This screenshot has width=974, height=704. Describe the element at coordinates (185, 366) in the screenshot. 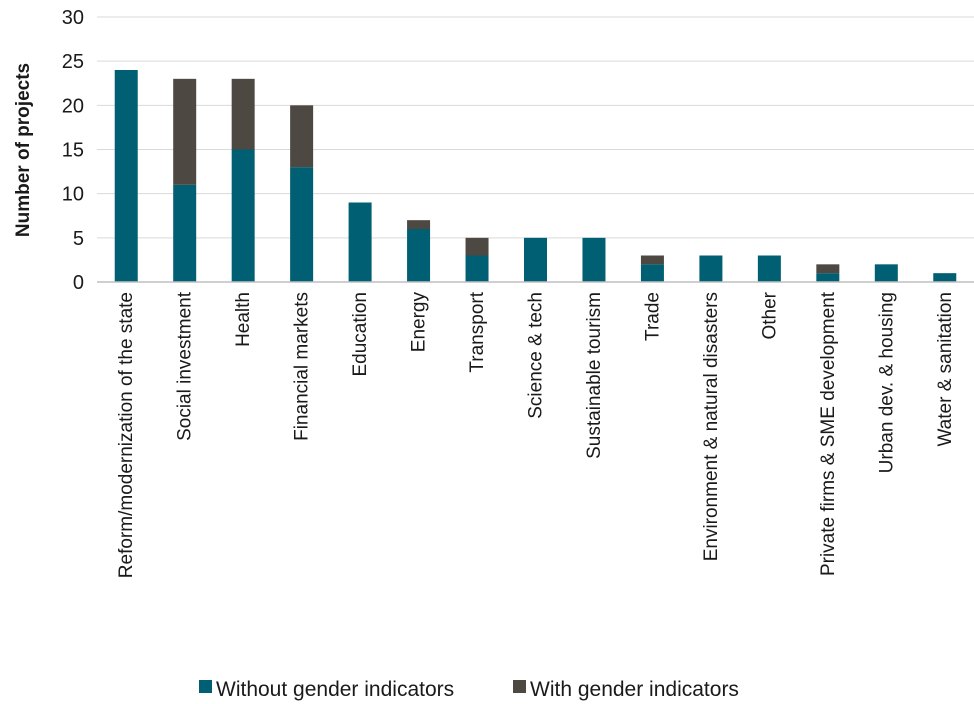

I see `x-tick-label: Social investment` at that location.